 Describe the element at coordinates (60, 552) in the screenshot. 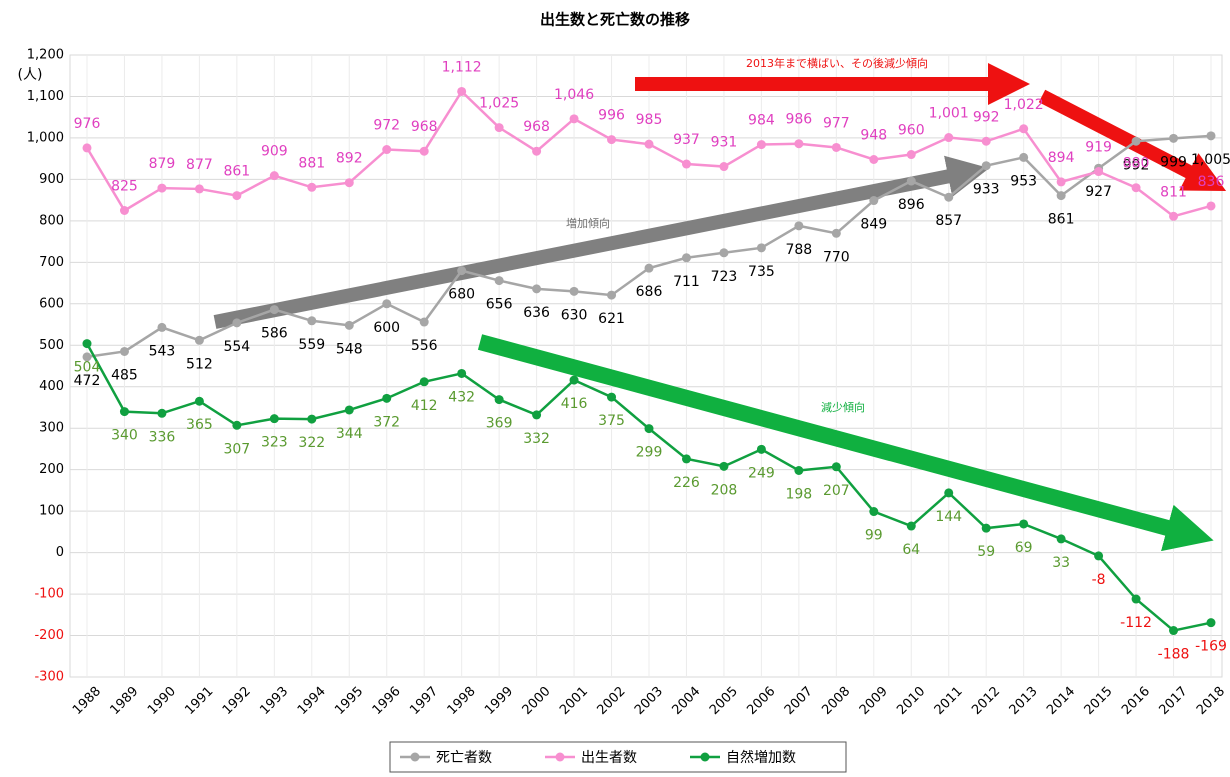

I see `y-tick-label: 0` at that location.